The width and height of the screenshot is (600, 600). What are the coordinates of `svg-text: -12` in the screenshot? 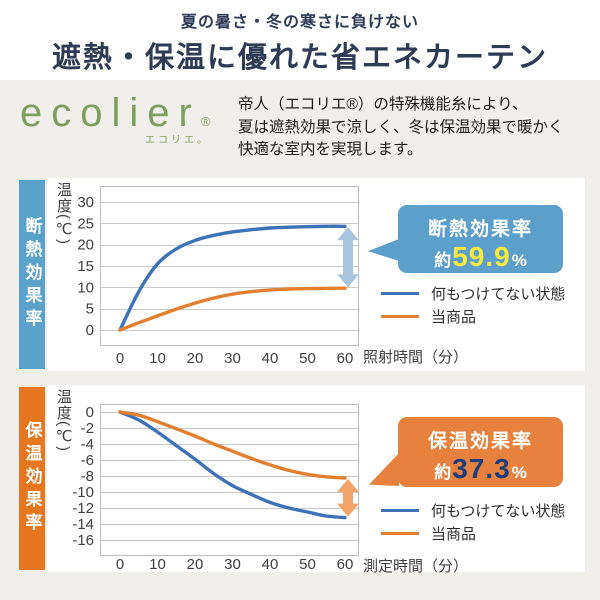 It's located at (83, 508).